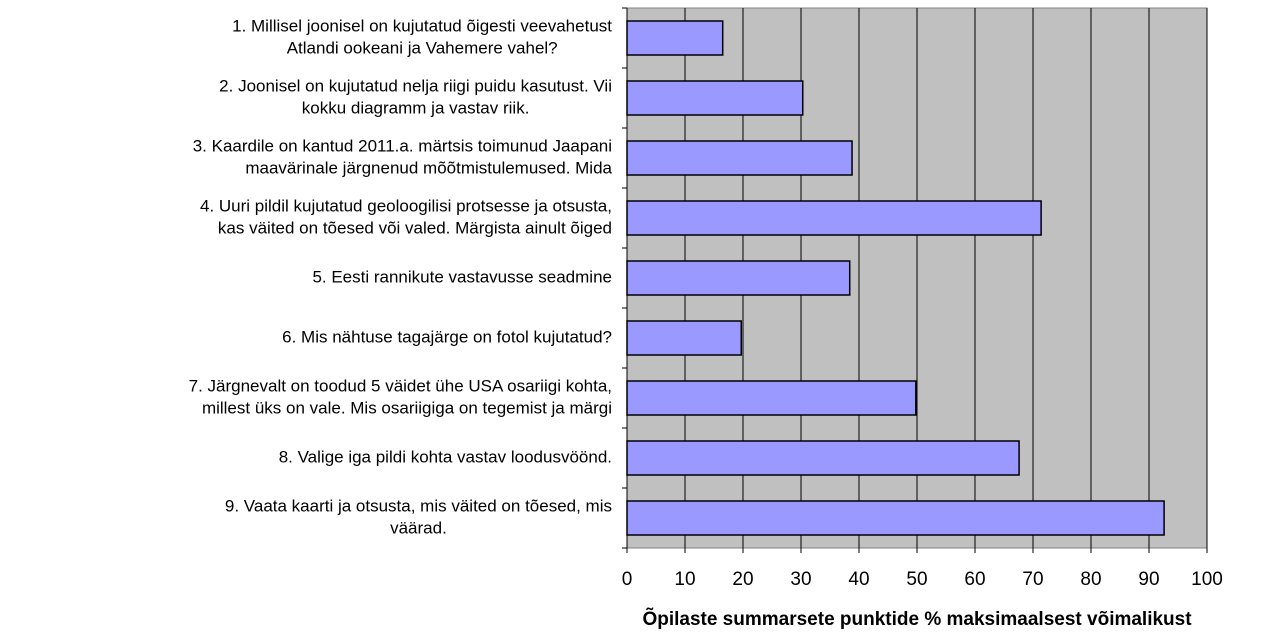 The height and width of the screenshot is (637, 1266). What do you see at coordinates (627, 579) in the screenshot?
I see `x-tick-label: 0` at bounding box center [627, 579].